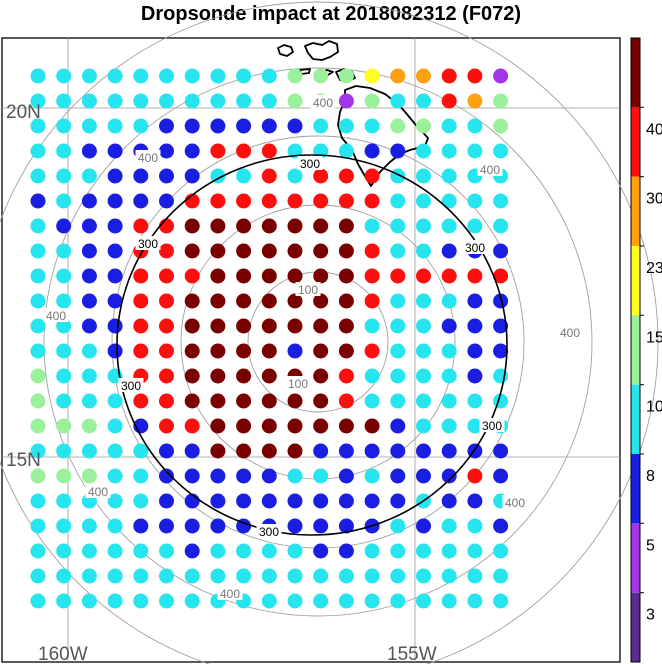 This screenshot has height=664, width=662. Describe the element at coordinates (650, 476) in the screenshot. I see `colorbar-tick-label: 8` at that location.